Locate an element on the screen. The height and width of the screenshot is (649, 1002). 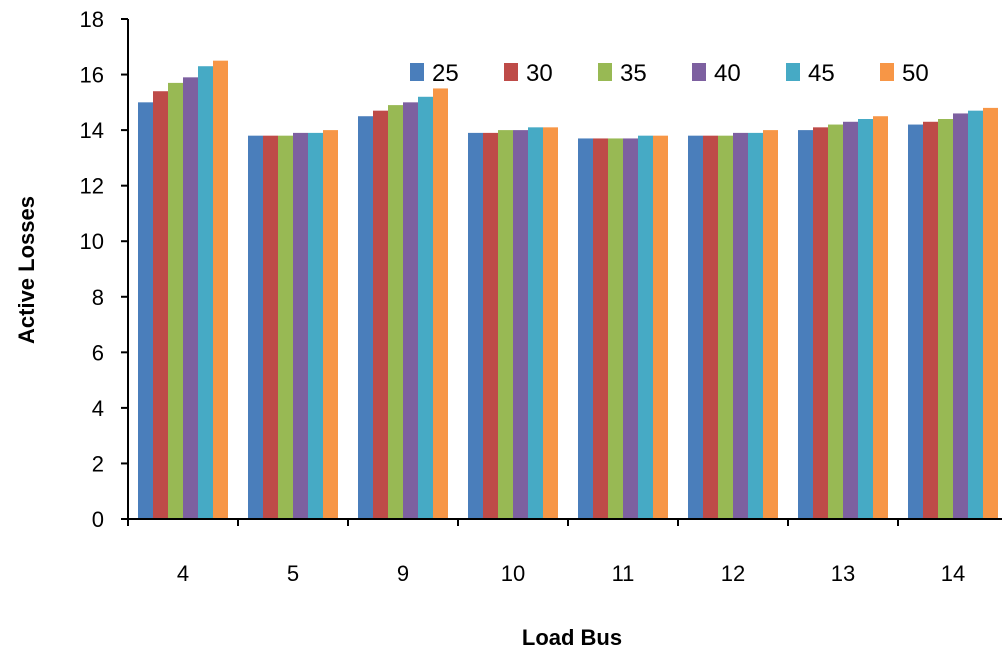
y-tick-label: 4 is located at coordinates (98, 408).